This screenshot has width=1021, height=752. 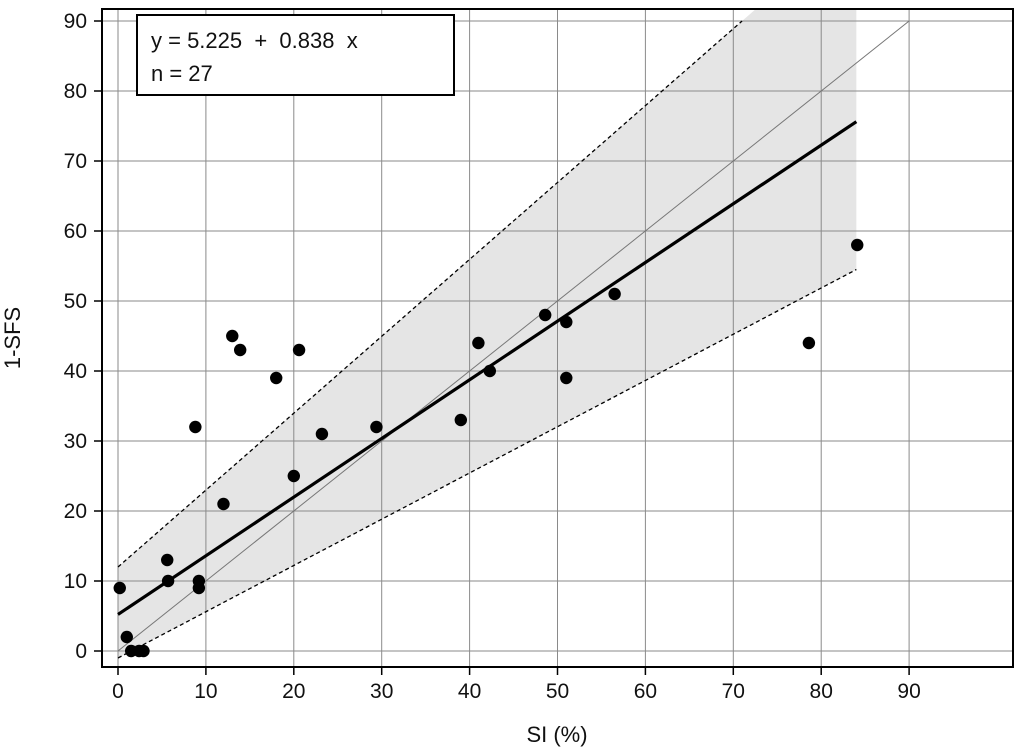 I want to click on y-tick-label: 40, so click(x=75, y=371).